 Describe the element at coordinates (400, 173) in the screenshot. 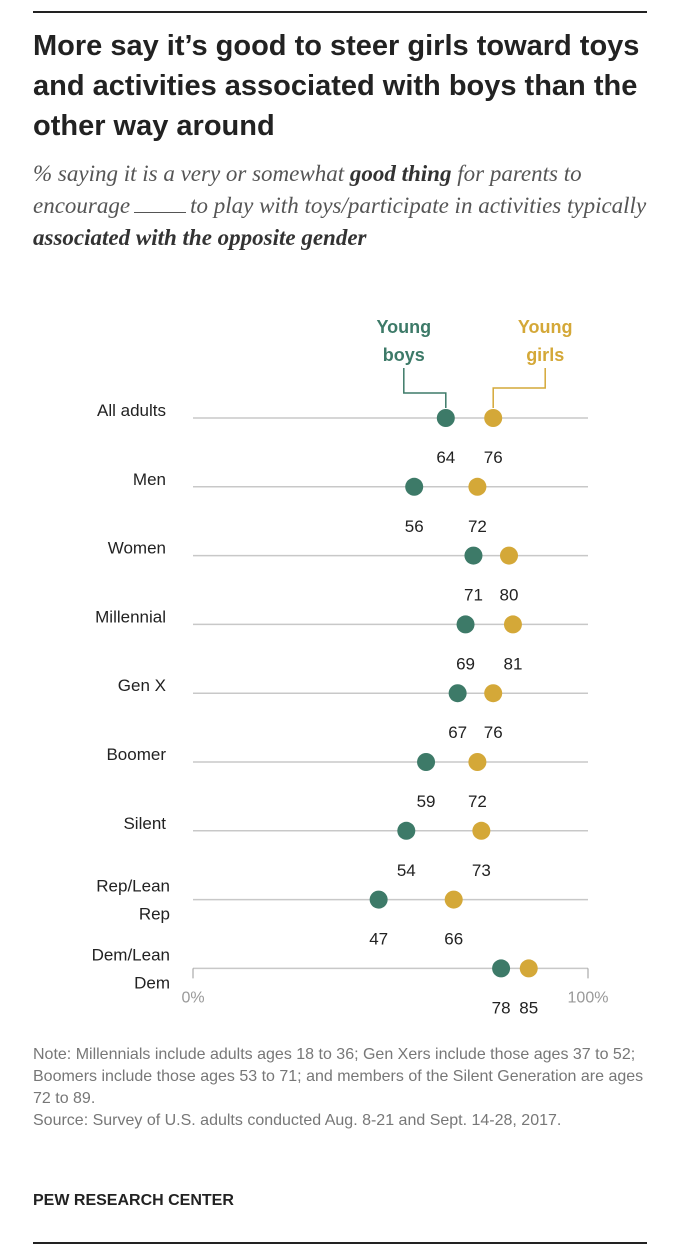

I see `subtitle-bold1: good thing` at that location.